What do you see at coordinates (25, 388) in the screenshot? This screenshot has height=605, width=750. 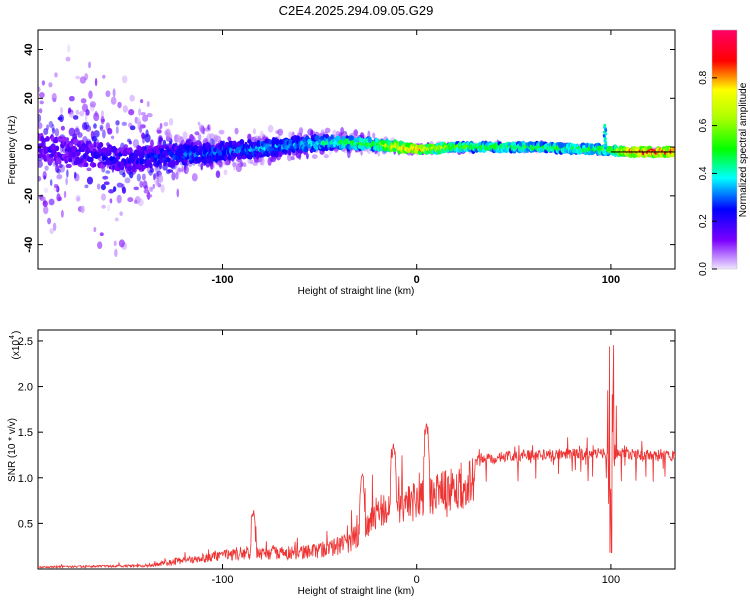 I see `snr-y-tick-label: 2.0` at bounding box center [25, 388].